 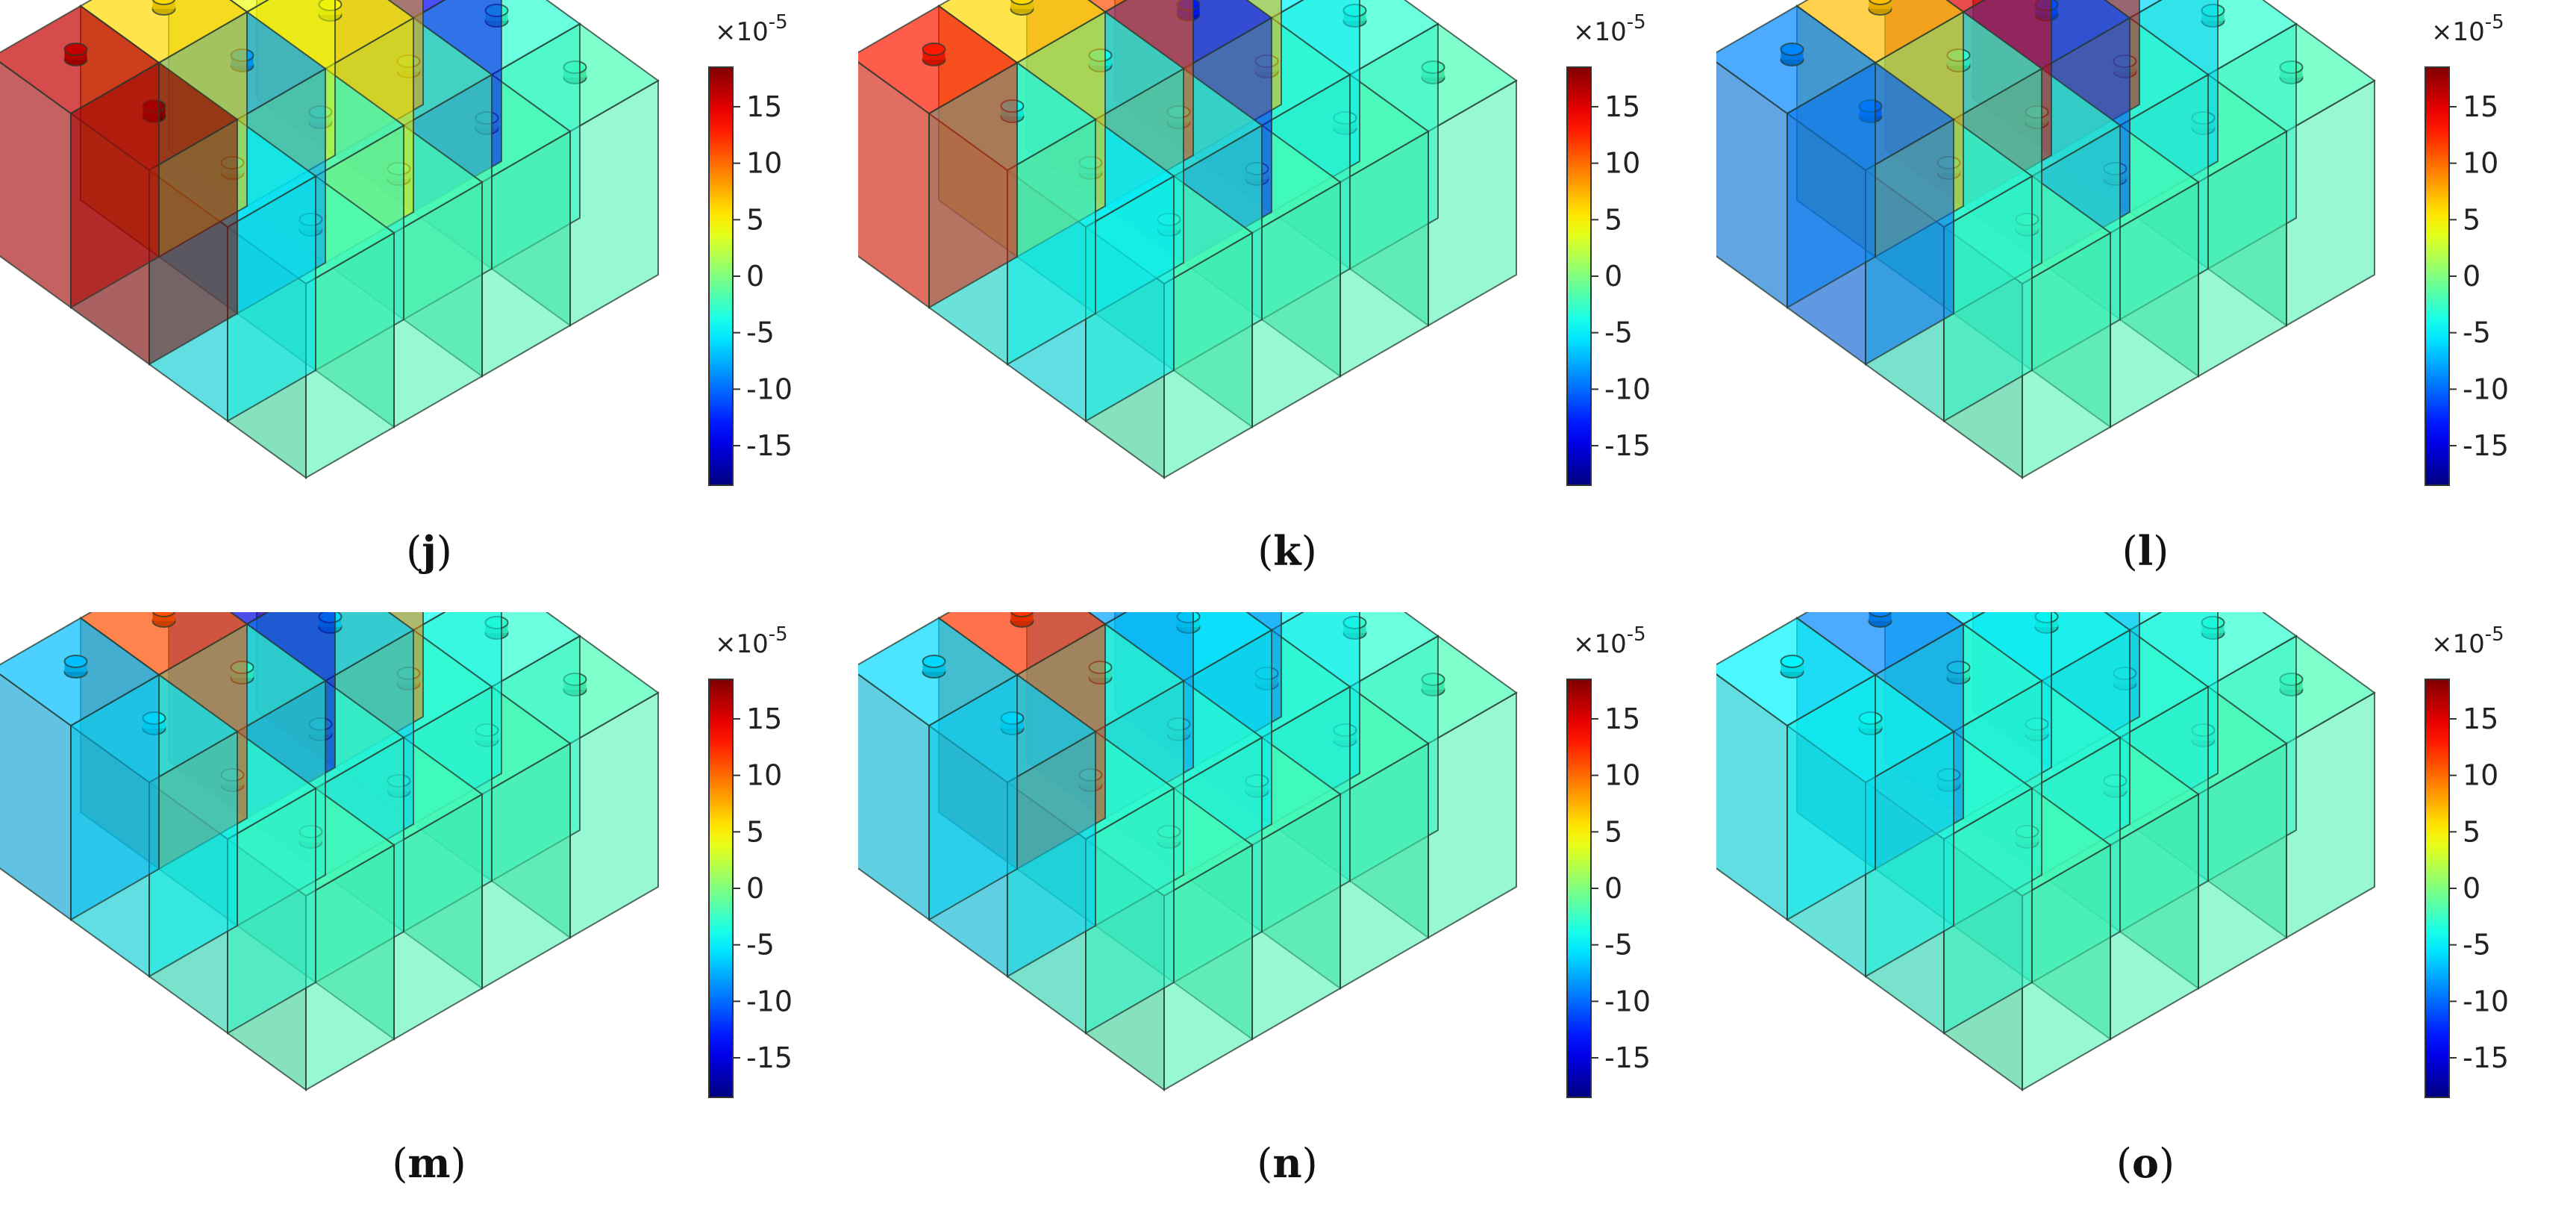 I want to click on panel-j-plot: 15 10 5 0 -5 -10 -15 ×10⁻⁵, so click(x=396, y=243).